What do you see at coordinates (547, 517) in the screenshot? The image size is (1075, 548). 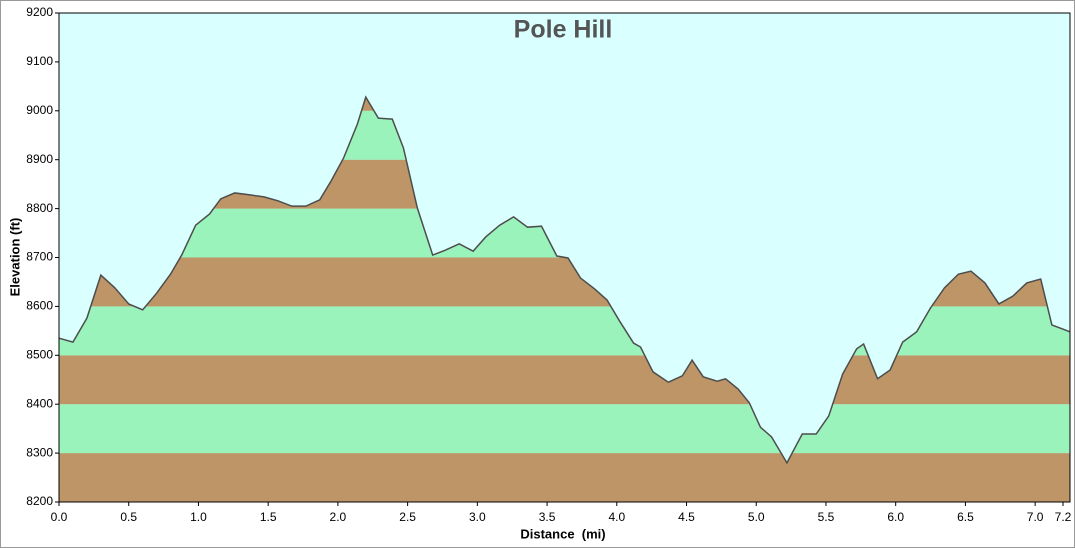 I see `x-tick-label: 3.5` at bounding box center [547, 517].